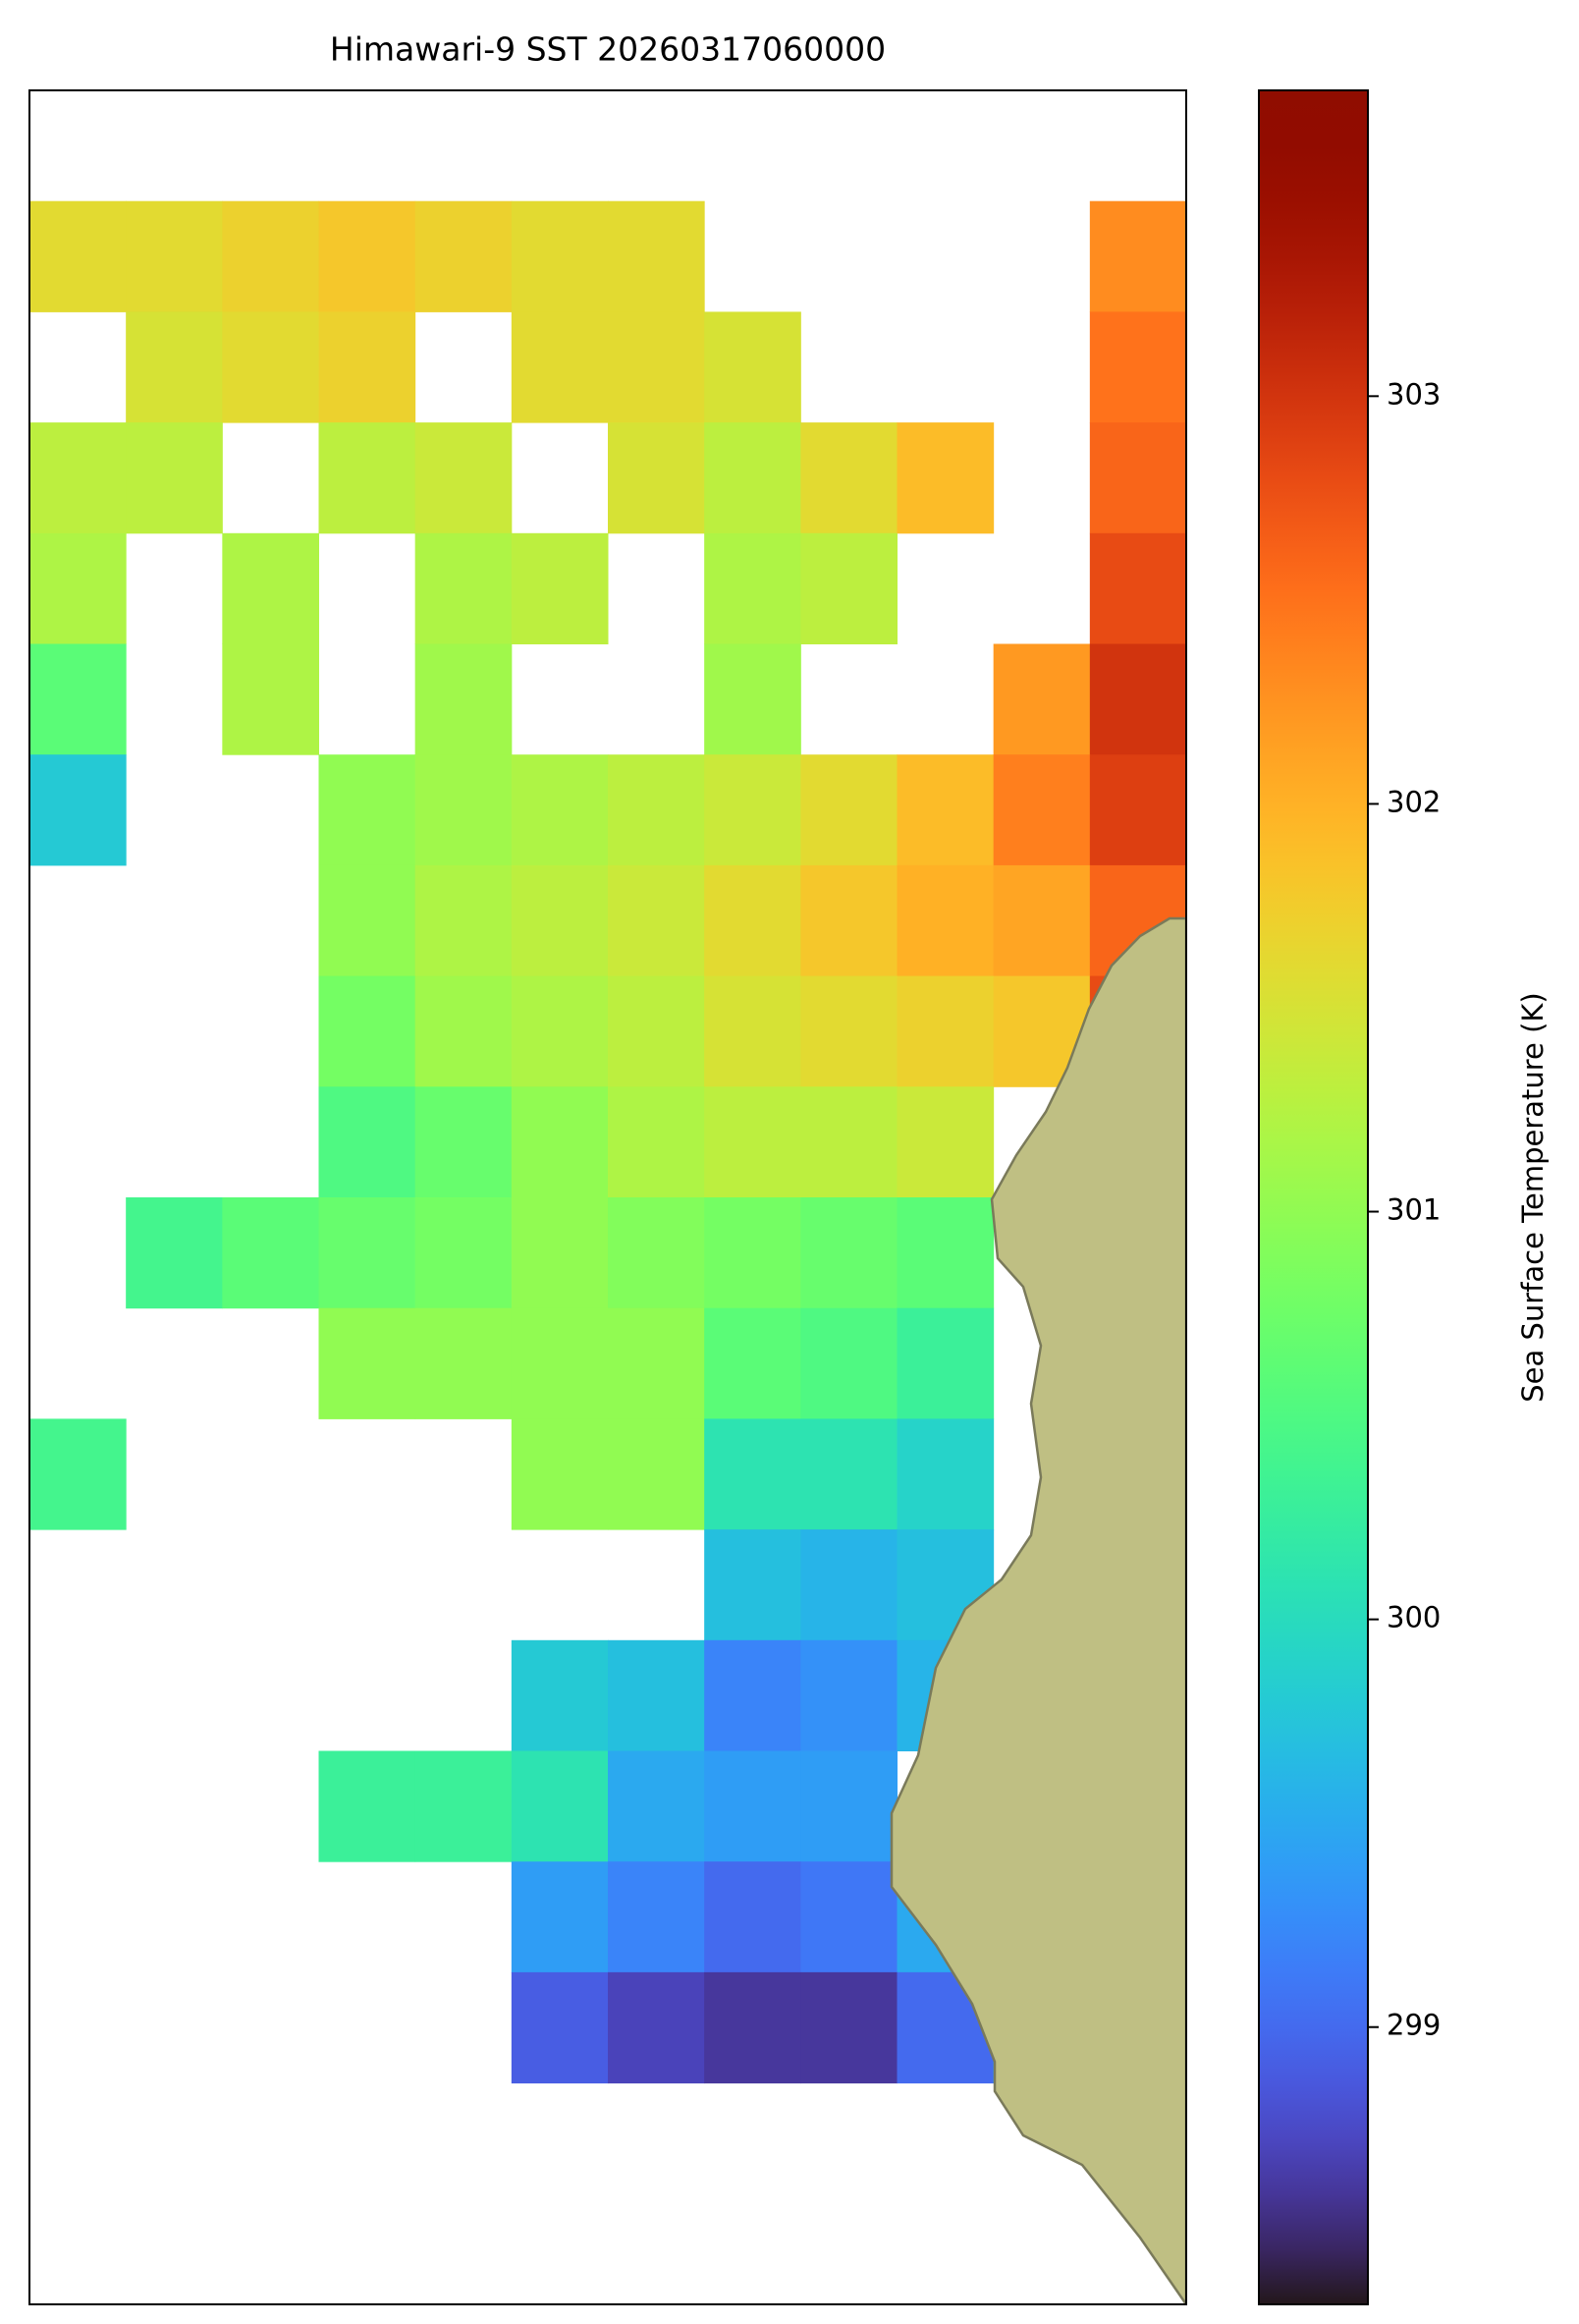 The height and width of the screenshot is (2324, 1579). Describe the element at coordinates (1533, 1197) in the screenshot. I see `colorbar-label: Sea Surface Temperature (K)` at that location.